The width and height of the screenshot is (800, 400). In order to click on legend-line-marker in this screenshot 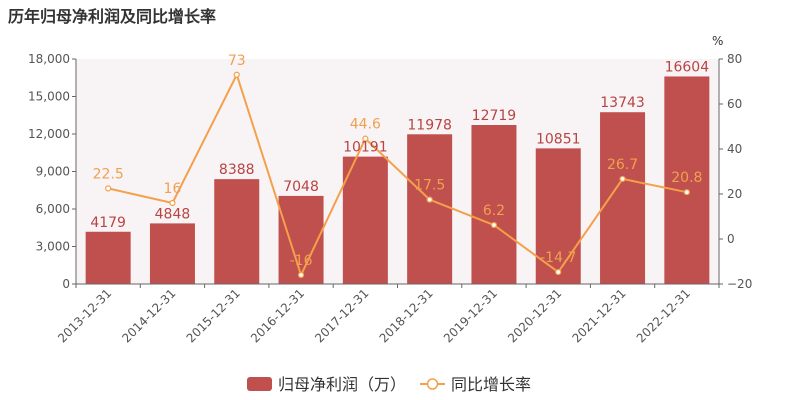, I will do `click(432, 384)`.